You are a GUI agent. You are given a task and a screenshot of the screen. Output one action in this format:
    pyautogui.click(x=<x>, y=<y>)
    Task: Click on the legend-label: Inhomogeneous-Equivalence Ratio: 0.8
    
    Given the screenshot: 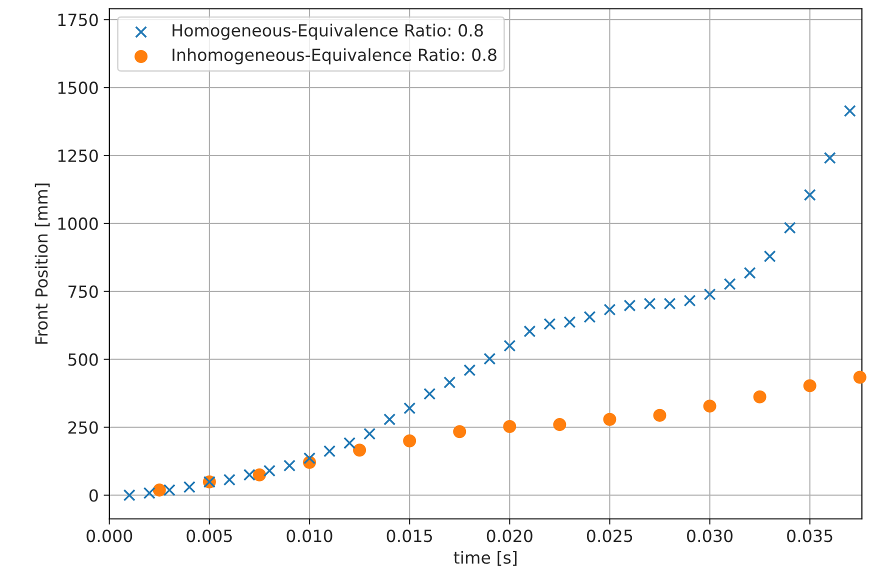 What is the action you would take?
    pyautogui.click(x=334, y=56)
    